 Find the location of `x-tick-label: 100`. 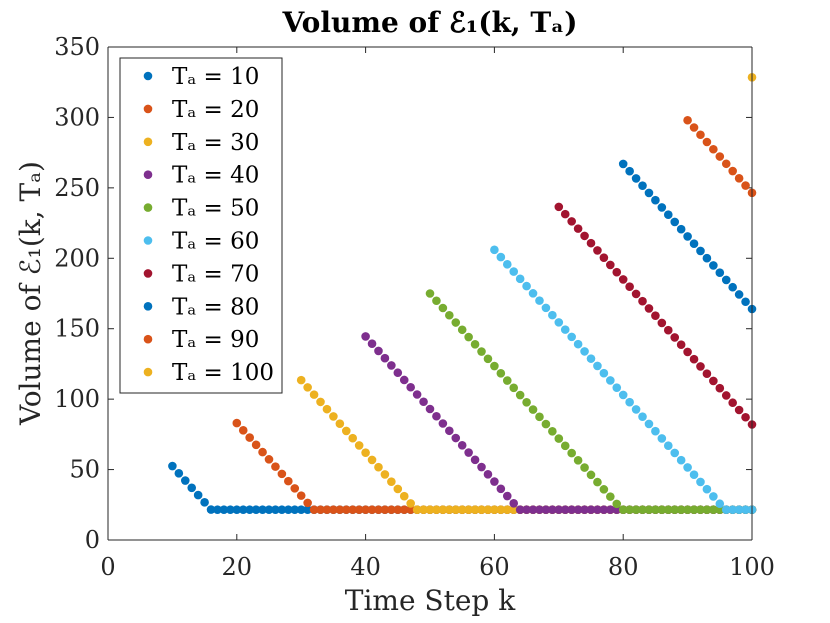

x-tick-label: 100 is located at coordinates (752, 567).